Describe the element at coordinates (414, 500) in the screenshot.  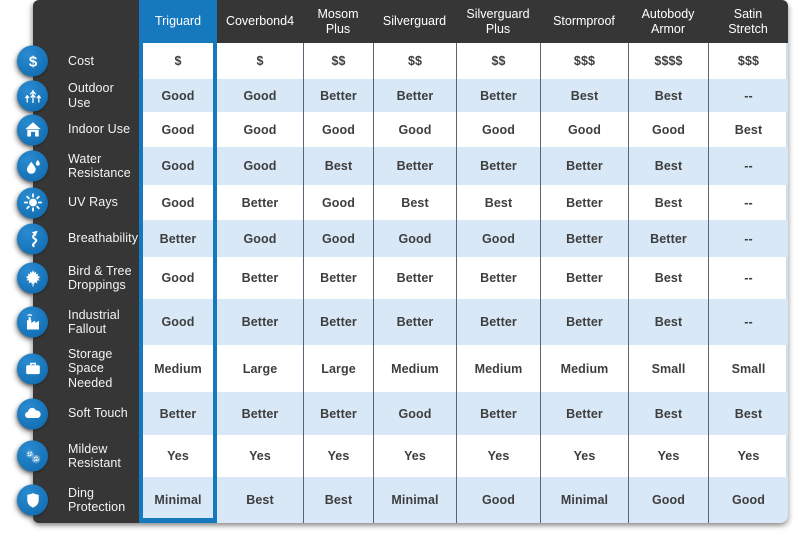
I see `cell-ding-protection-silverguard: Minimal` at that location.